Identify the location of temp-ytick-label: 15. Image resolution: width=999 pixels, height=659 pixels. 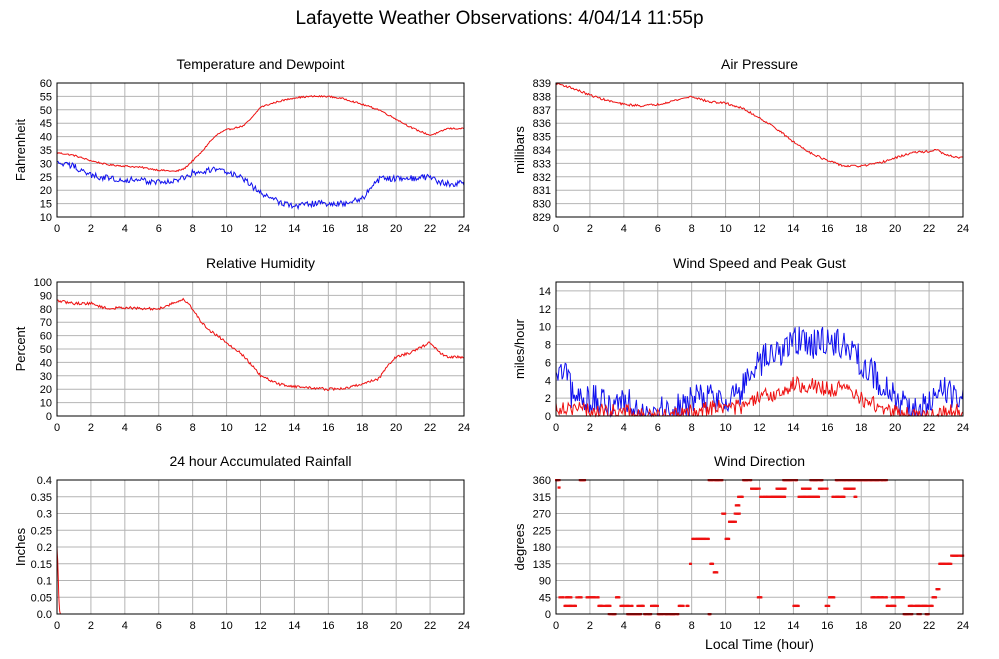
(46, 205).